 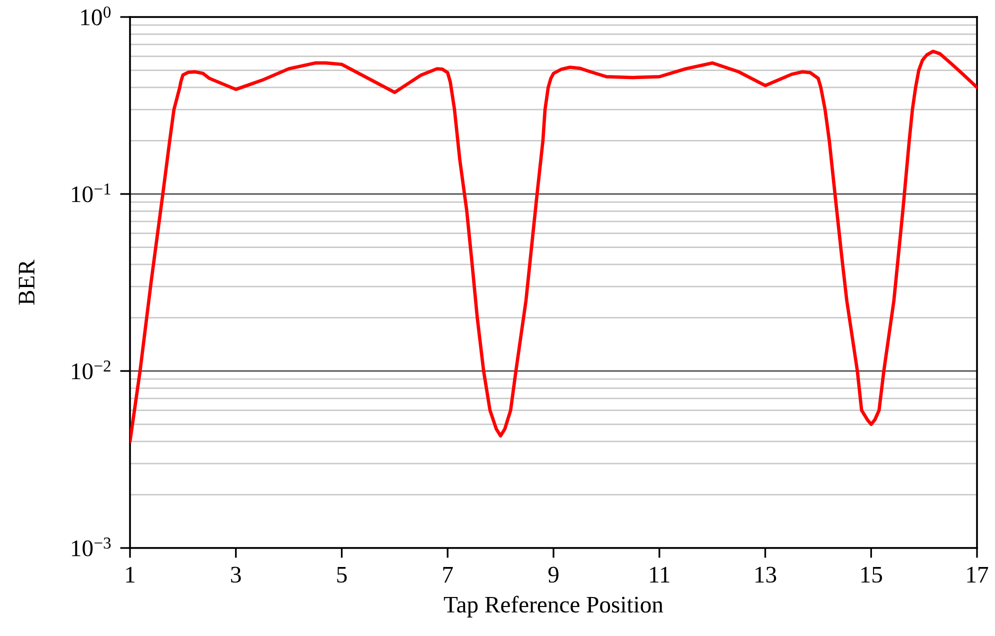 What do you see at coordinates (26, 282) in the screenshot?
I see `y-axis-title: BER` at bounding box center [26, 282].